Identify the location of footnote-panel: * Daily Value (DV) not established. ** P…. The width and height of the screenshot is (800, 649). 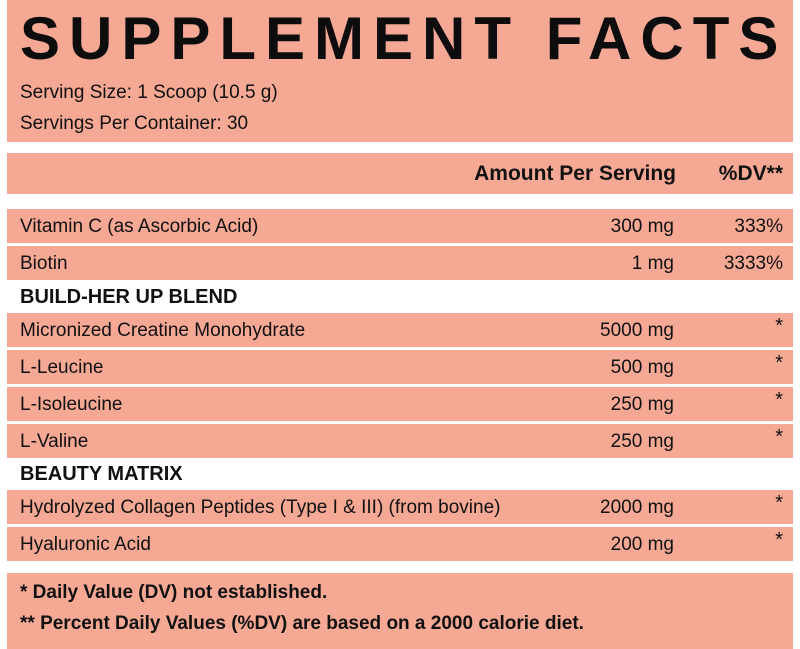
(400, 611).